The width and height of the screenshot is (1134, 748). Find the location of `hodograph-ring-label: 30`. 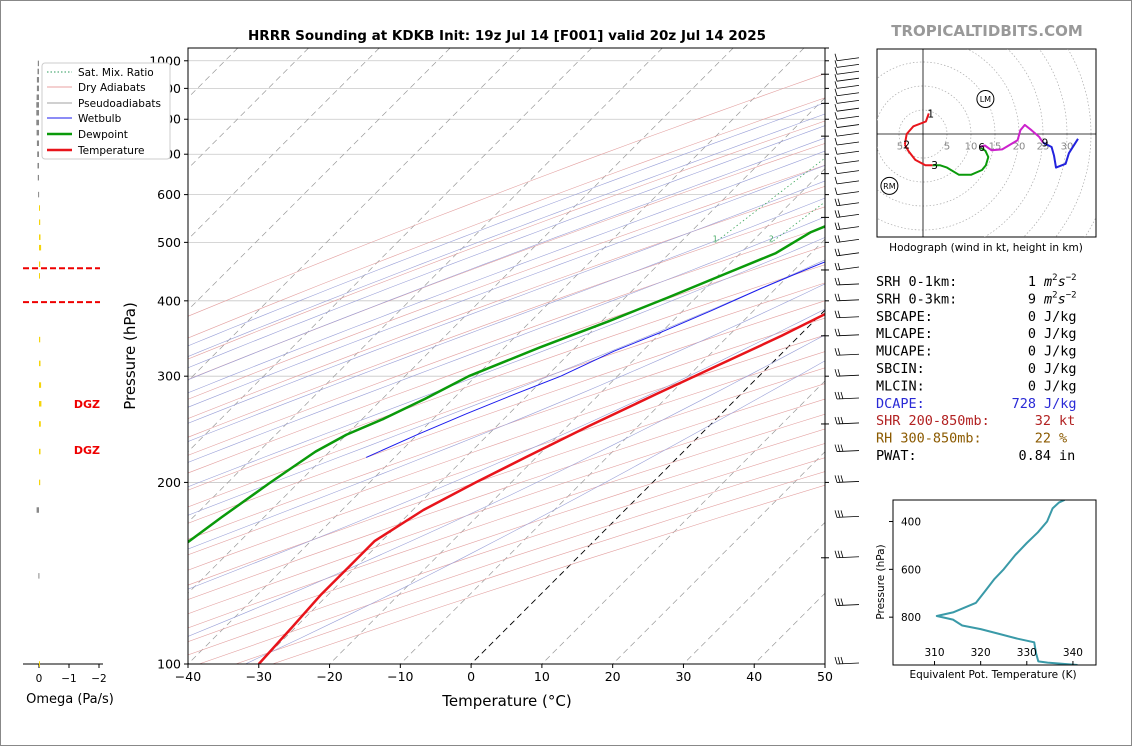

hodograph-ring-label: 30 is located at coordinates (1067, 146).